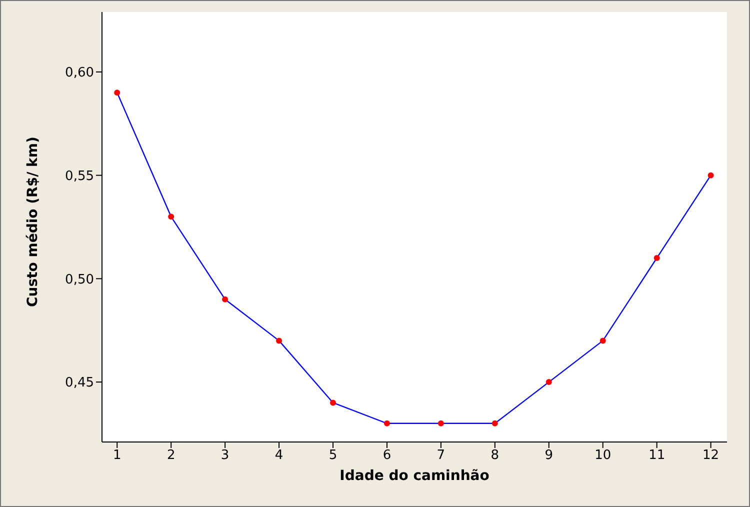 This screenshot has height=507, width=750. Describe the element at coordinates (79, 176) in the screenshot. I see `y-tick-label: 0,55` at that location.